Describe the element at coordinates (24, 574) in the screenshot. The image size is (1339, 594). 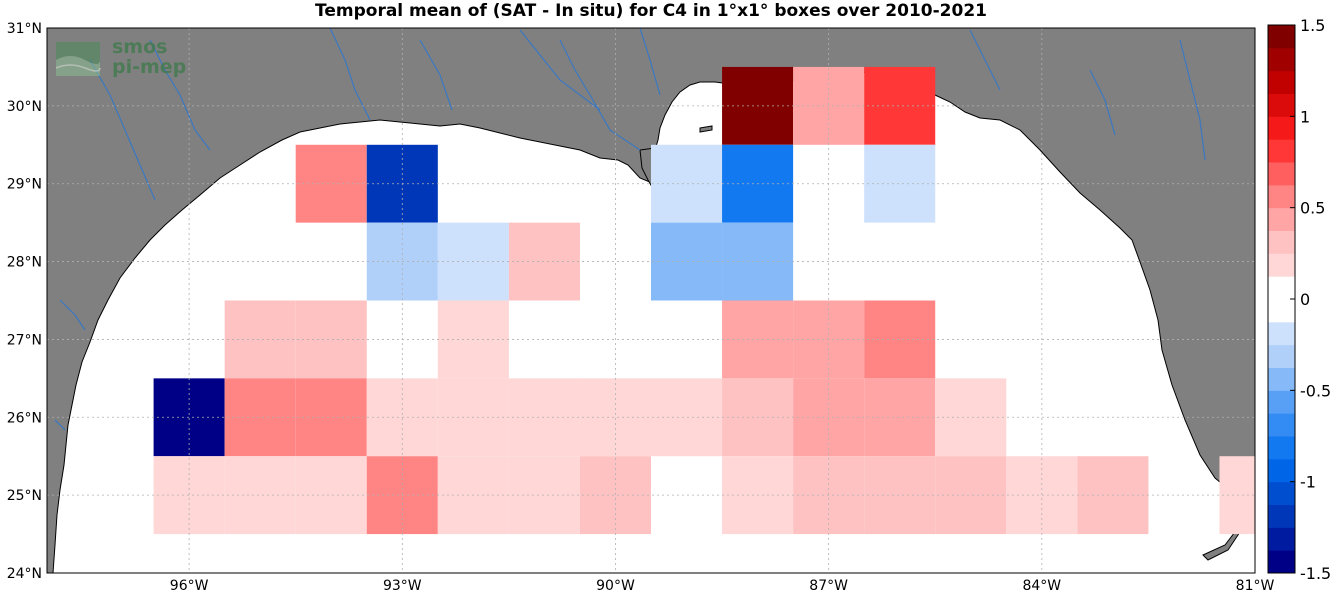
I see `y-tick-label: 24°N` at that location.